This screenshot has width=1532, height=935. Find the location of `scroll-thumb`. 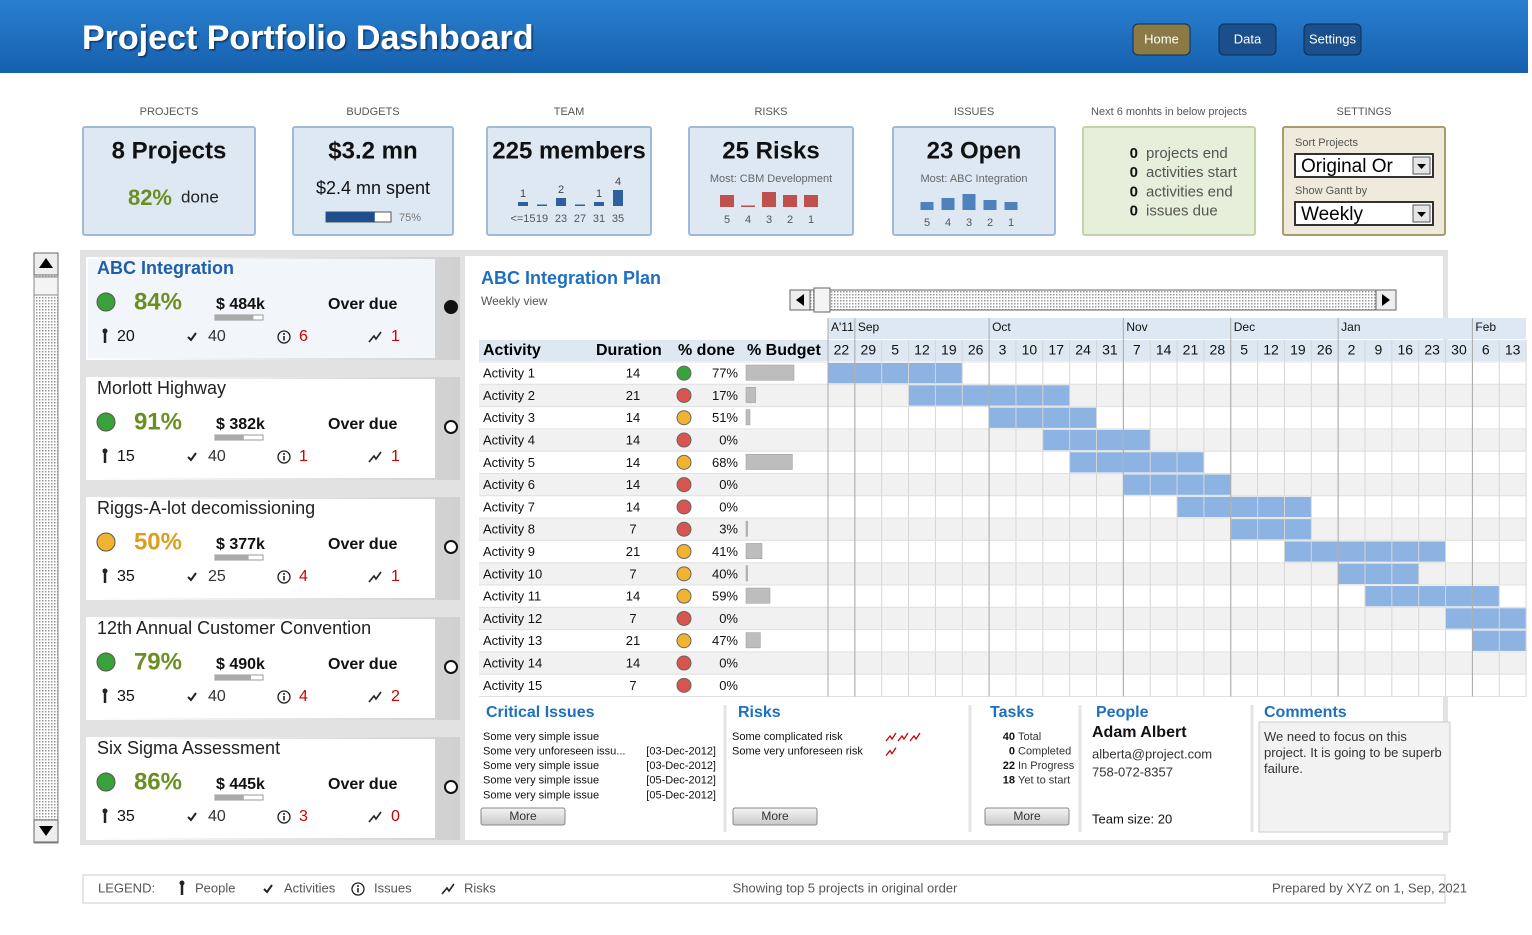

scroll-thumb is located at coordinates (46, 286).